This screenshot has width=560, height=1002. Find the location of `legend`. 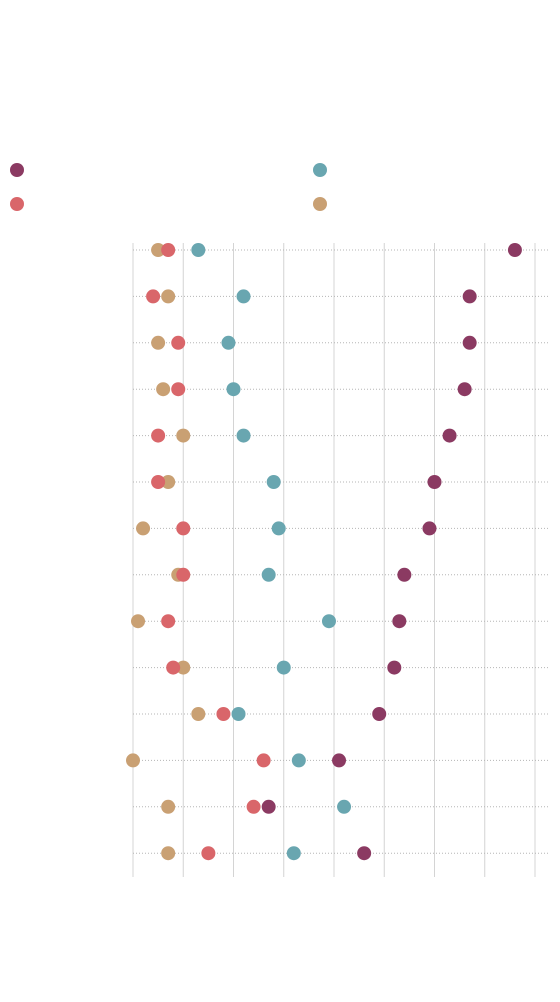

legend is located at coordinates (168, 187).